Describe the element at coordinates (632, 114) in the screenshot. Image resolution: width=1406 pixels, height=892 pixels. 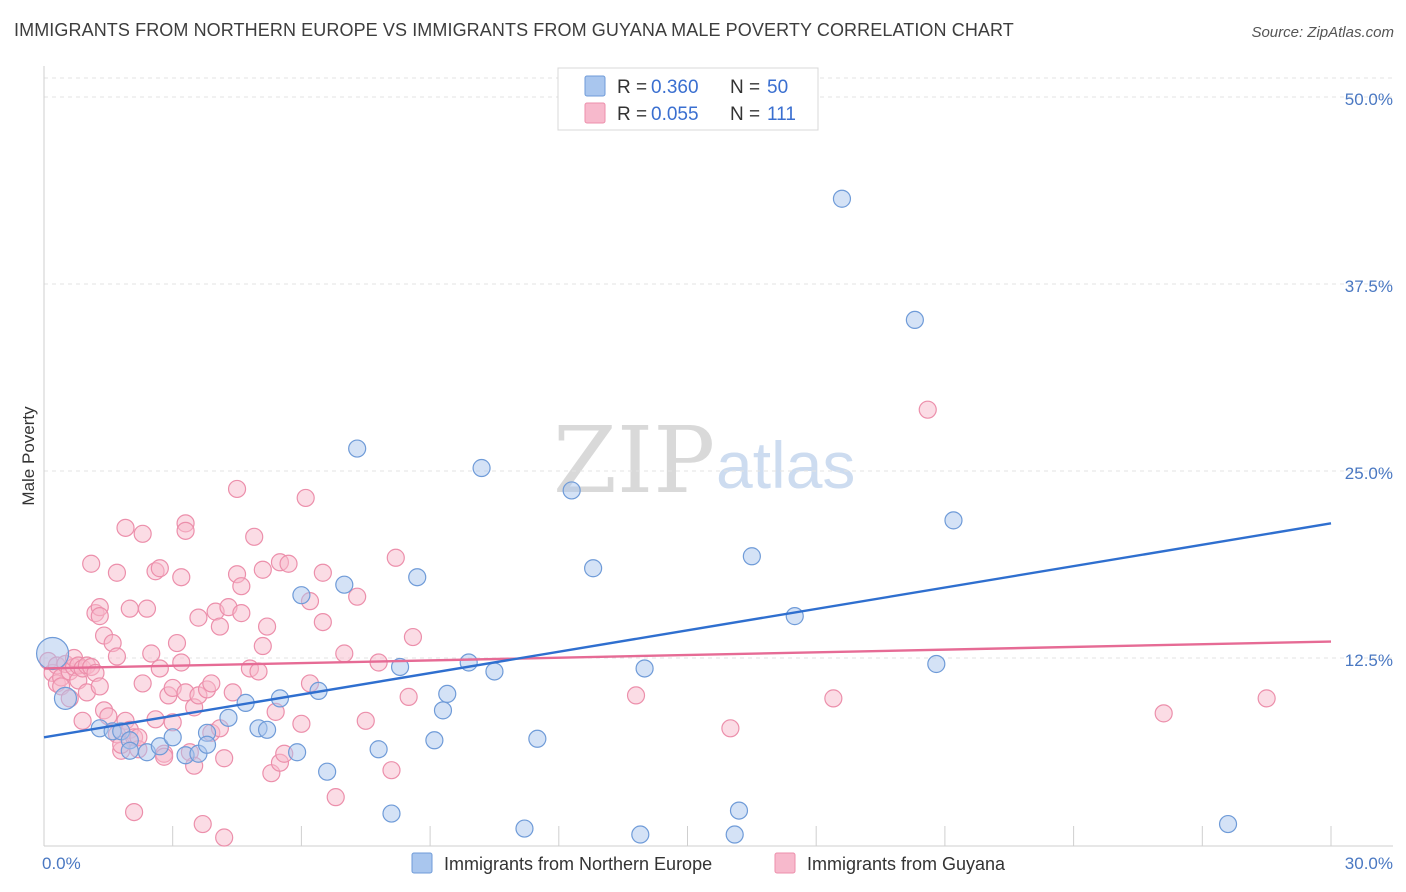
I see `legend-r-label-1: R =` at that location.